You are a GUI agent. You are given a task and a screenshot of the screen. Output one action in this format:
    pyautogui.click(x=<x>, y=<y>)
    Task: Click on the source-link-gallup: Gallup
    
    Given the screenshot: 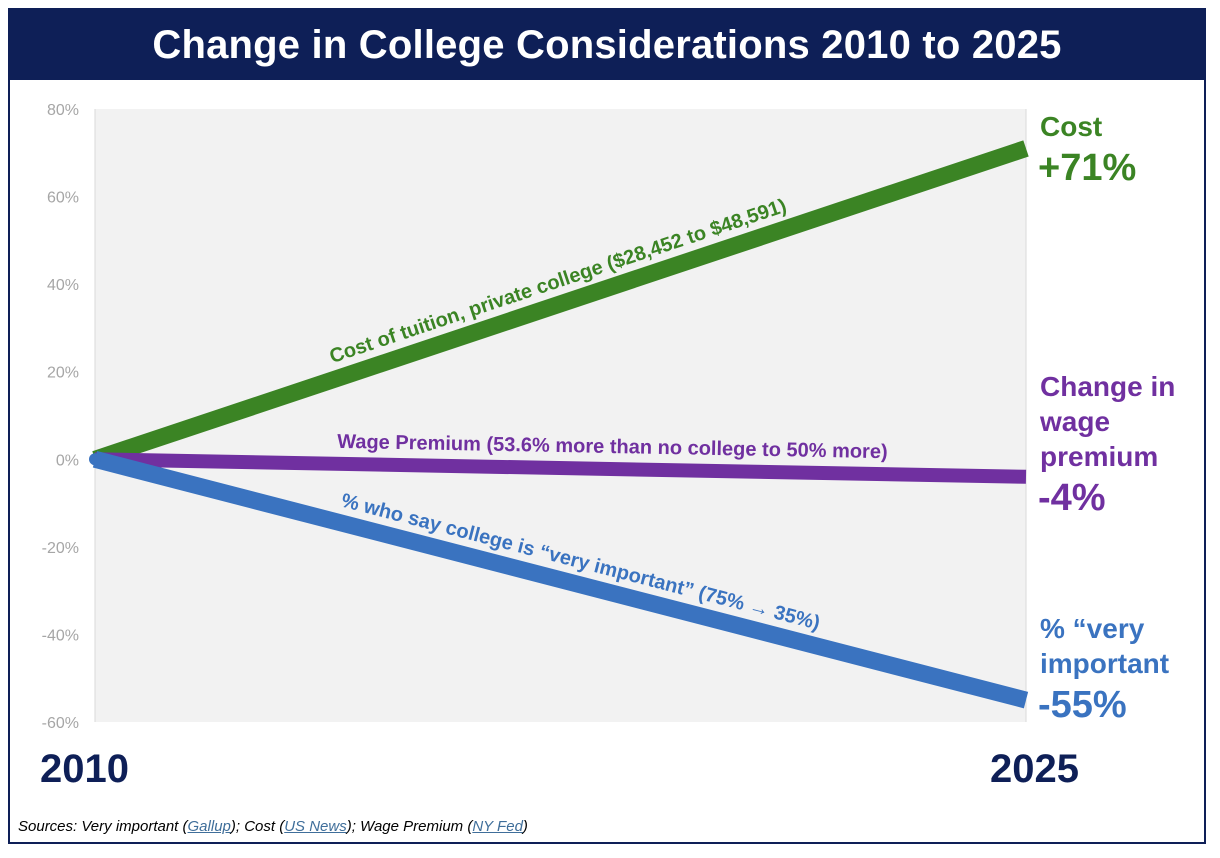 What is the action you would take?
    pyautogui.click(x=209, y=826)
    